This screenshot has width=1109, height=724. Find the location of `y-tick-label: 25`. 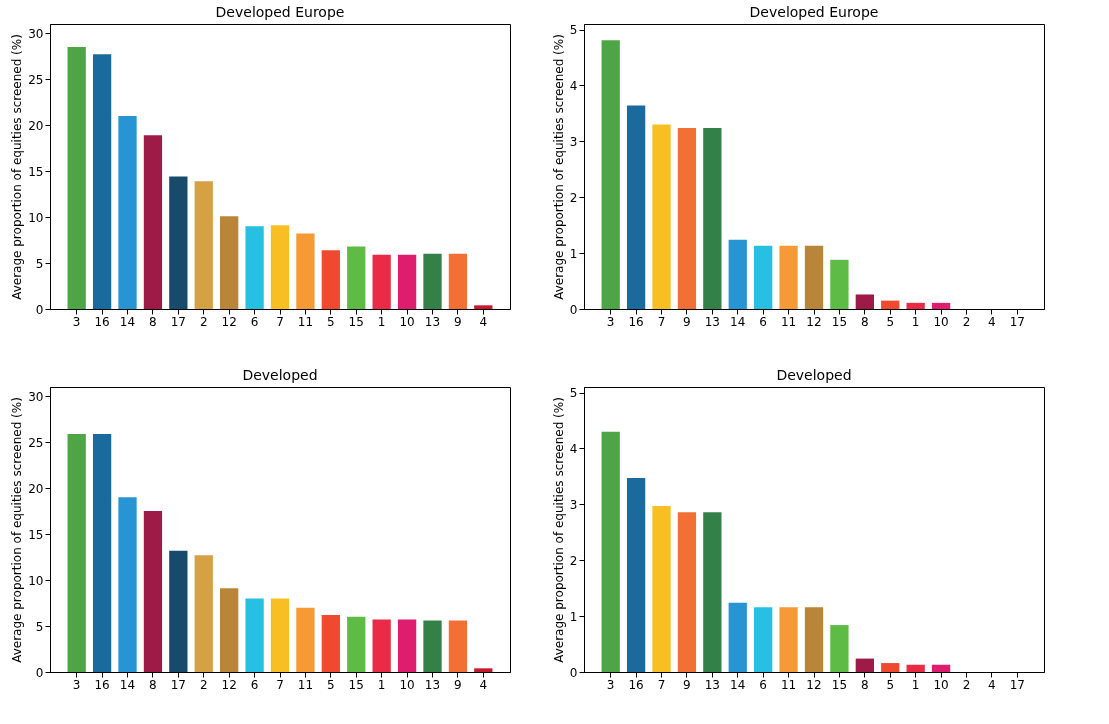

y-tick-label: 25 is located at coordinates (36, 79).